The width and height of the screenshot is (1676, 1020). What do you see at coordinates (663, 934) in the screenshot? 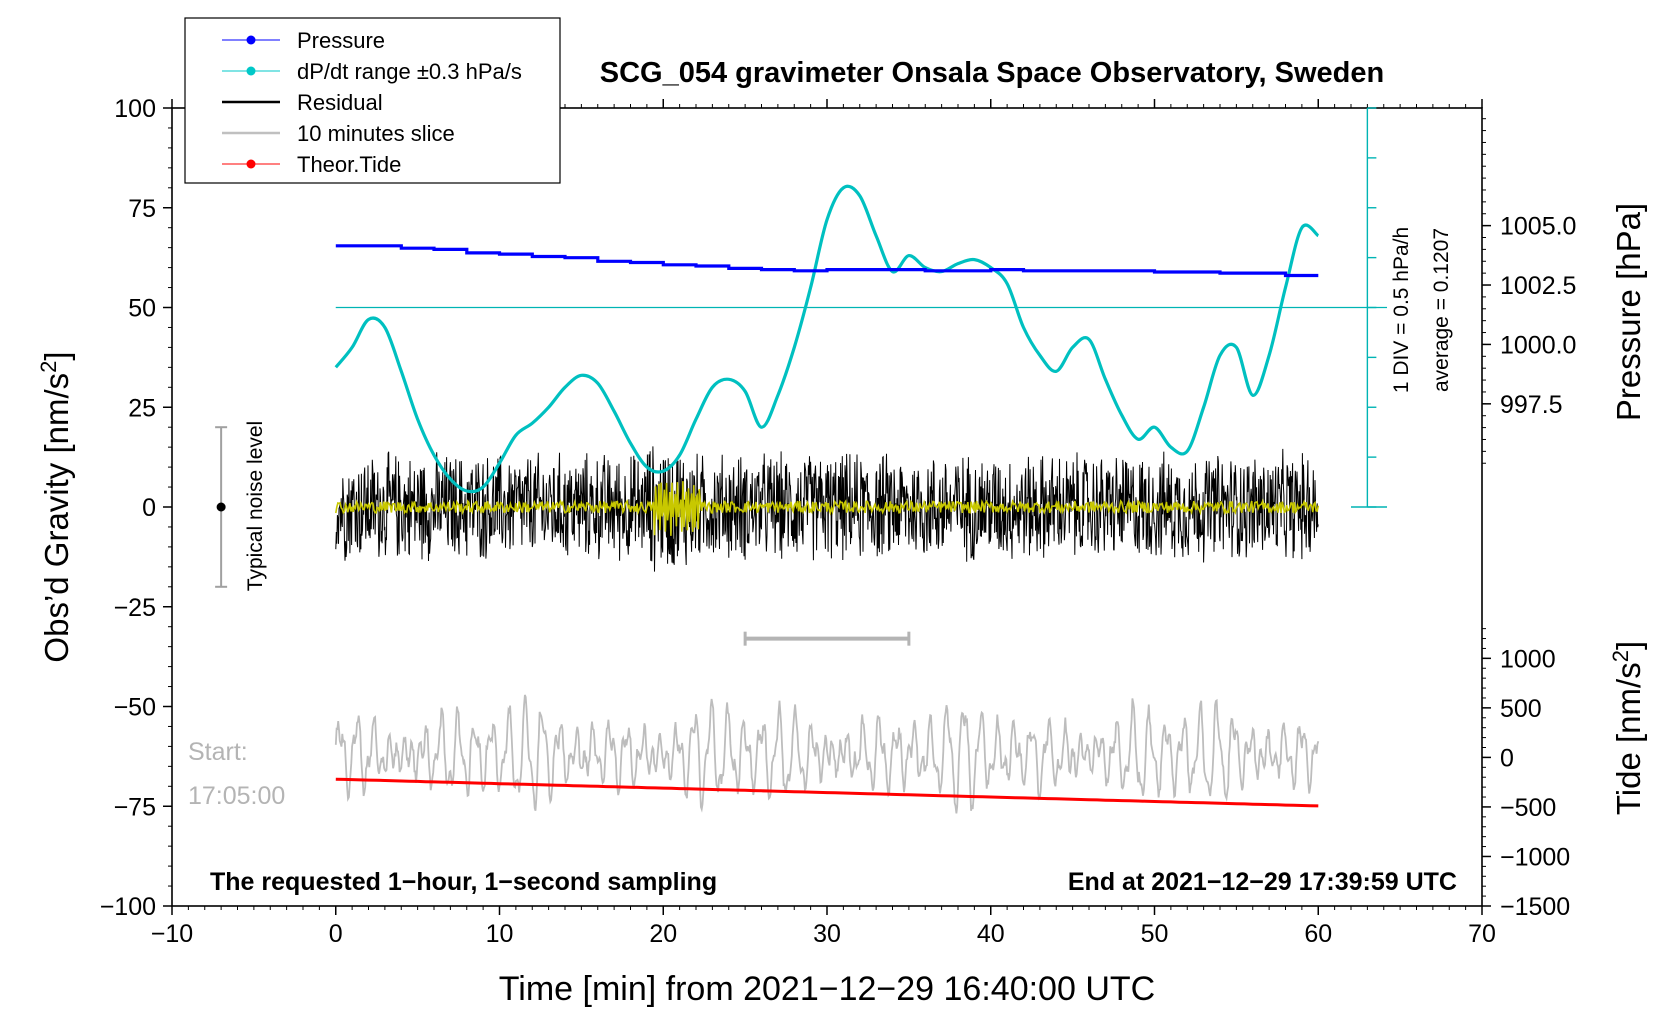
I see `x-tick-label: 20` at bounding box center [663, 934].